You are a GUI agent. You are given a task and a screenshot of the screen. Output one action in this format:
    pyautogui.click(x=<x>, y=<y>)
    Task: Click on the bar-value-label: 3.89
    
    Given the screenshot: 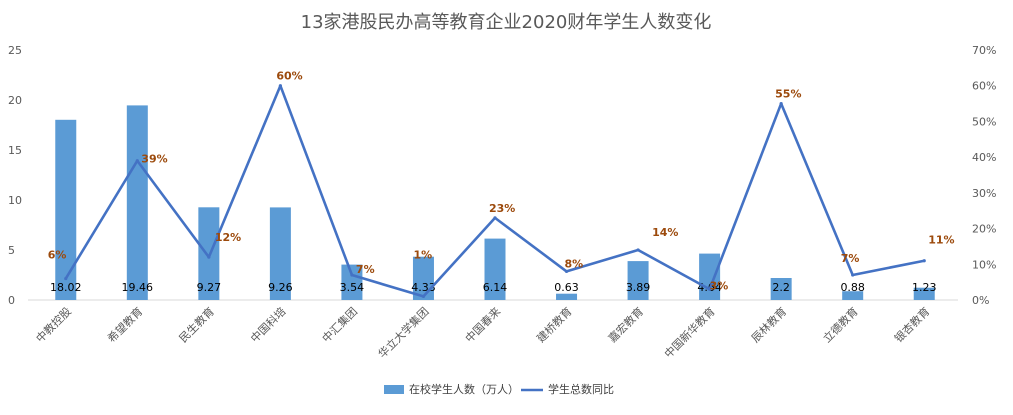 What is the action you would take?
    pyautogui.click(x=638, y=287)
    